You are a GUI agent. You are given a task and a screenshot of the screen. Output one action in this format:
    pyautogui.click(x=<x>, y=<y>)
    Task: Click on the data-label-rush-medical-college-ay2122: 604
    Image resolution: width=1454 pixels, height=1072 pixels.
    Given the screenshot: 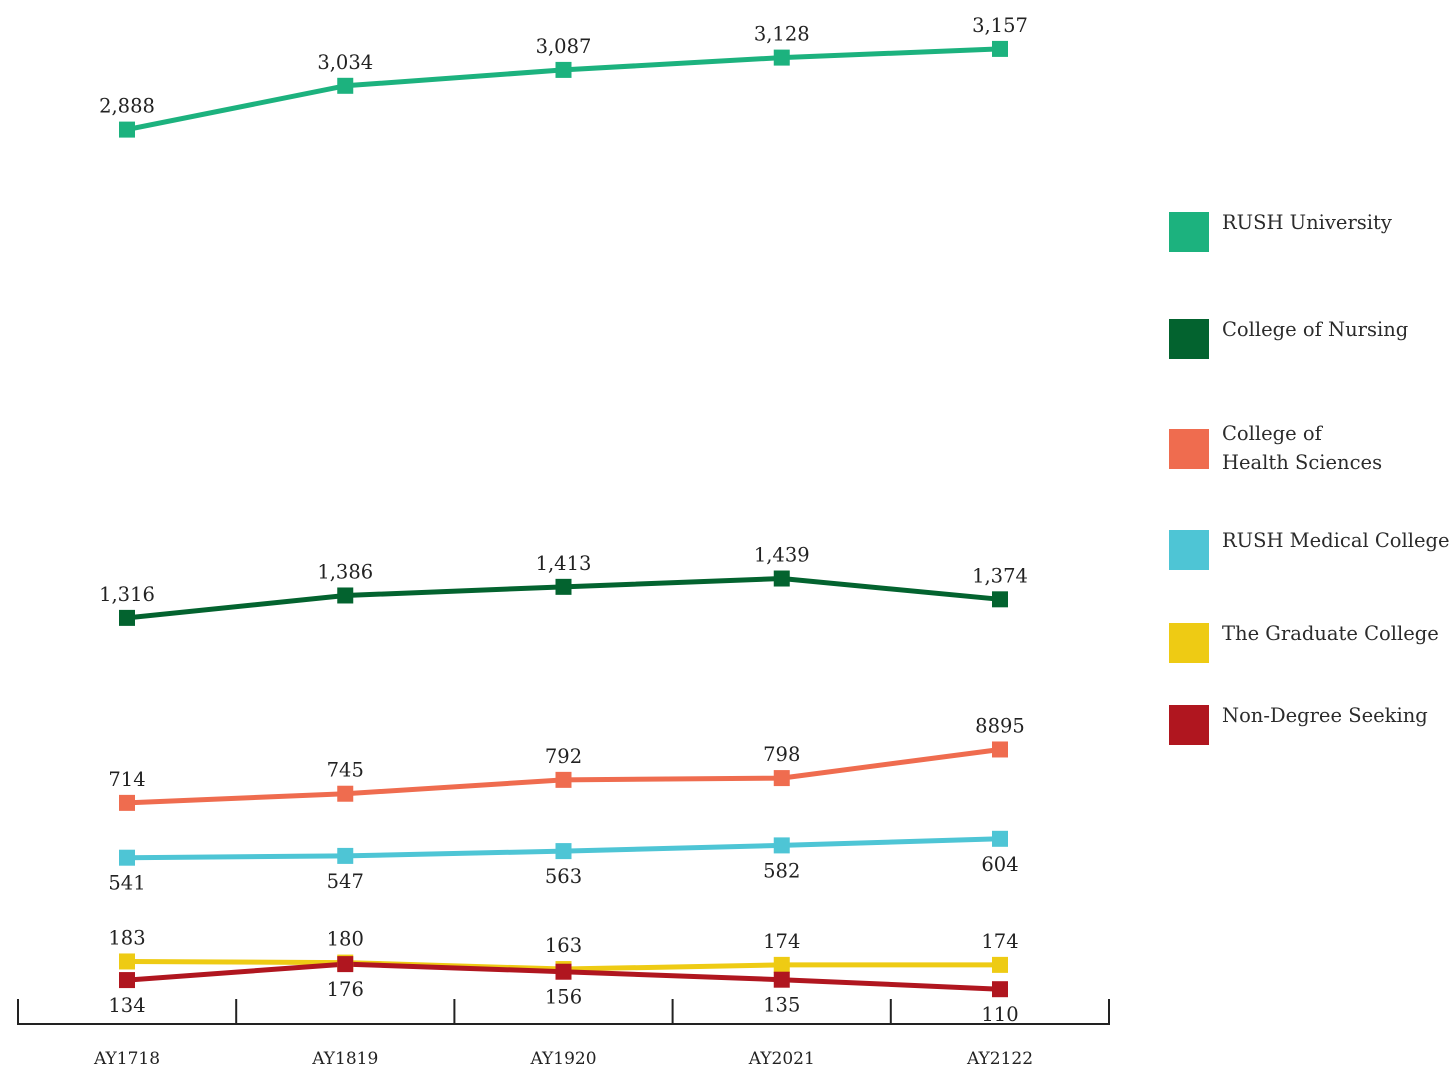 What is the action you would take?
    pyautogui.click(x=999, y=864)
    